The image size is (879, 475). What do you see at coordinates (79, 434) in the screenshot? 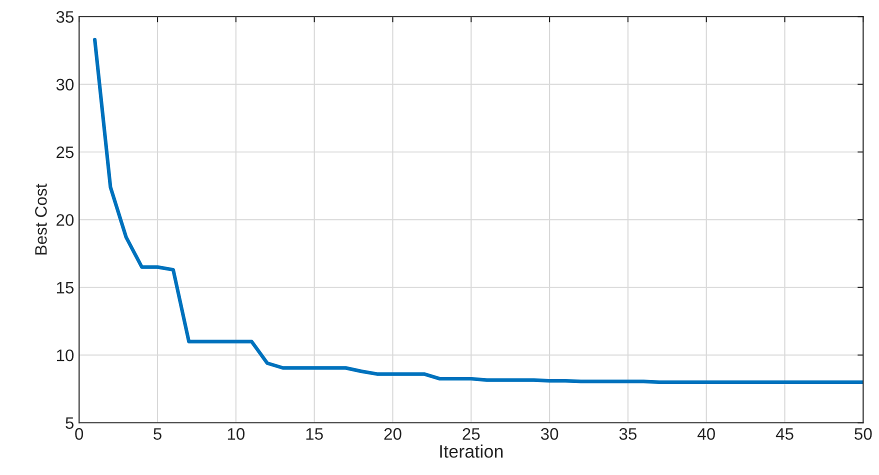
I see `x-tick-label: 0` at bounding box center [79, 434].